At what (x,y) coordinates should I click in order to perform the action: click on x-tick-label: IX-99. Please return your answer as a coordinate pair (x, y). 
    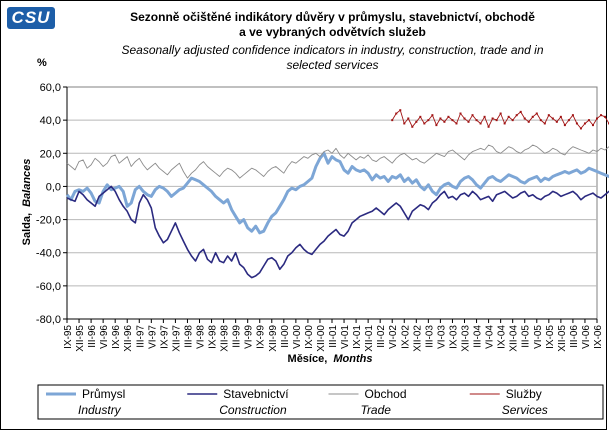
    Looking at the image, I should click on (261, 337).